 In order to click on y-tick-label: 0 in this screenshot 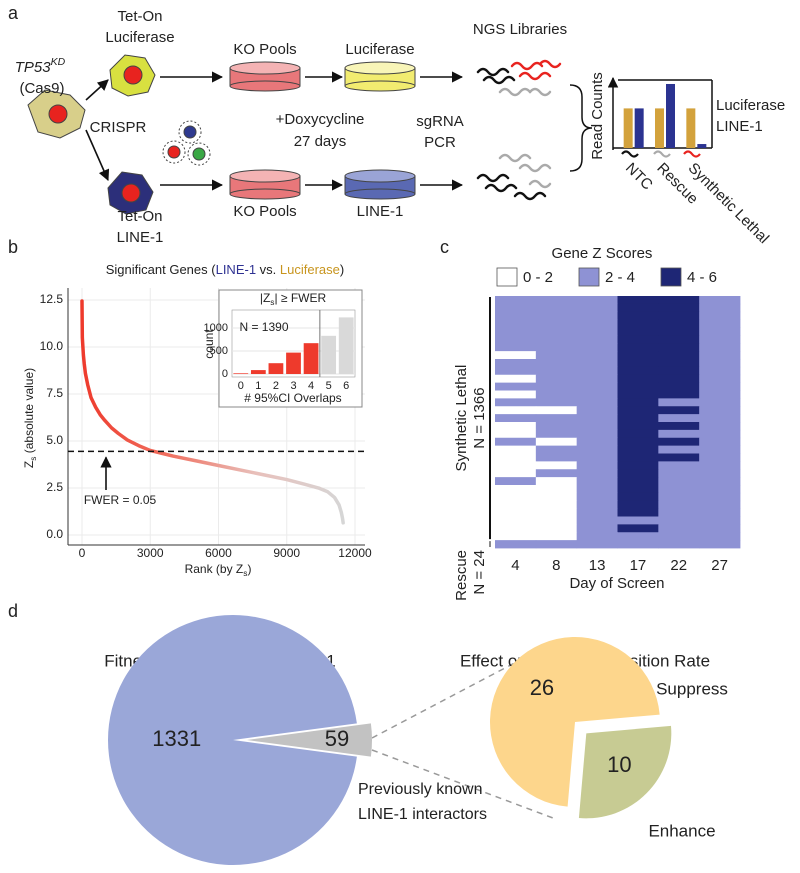, I will do `click(225, 374)`.